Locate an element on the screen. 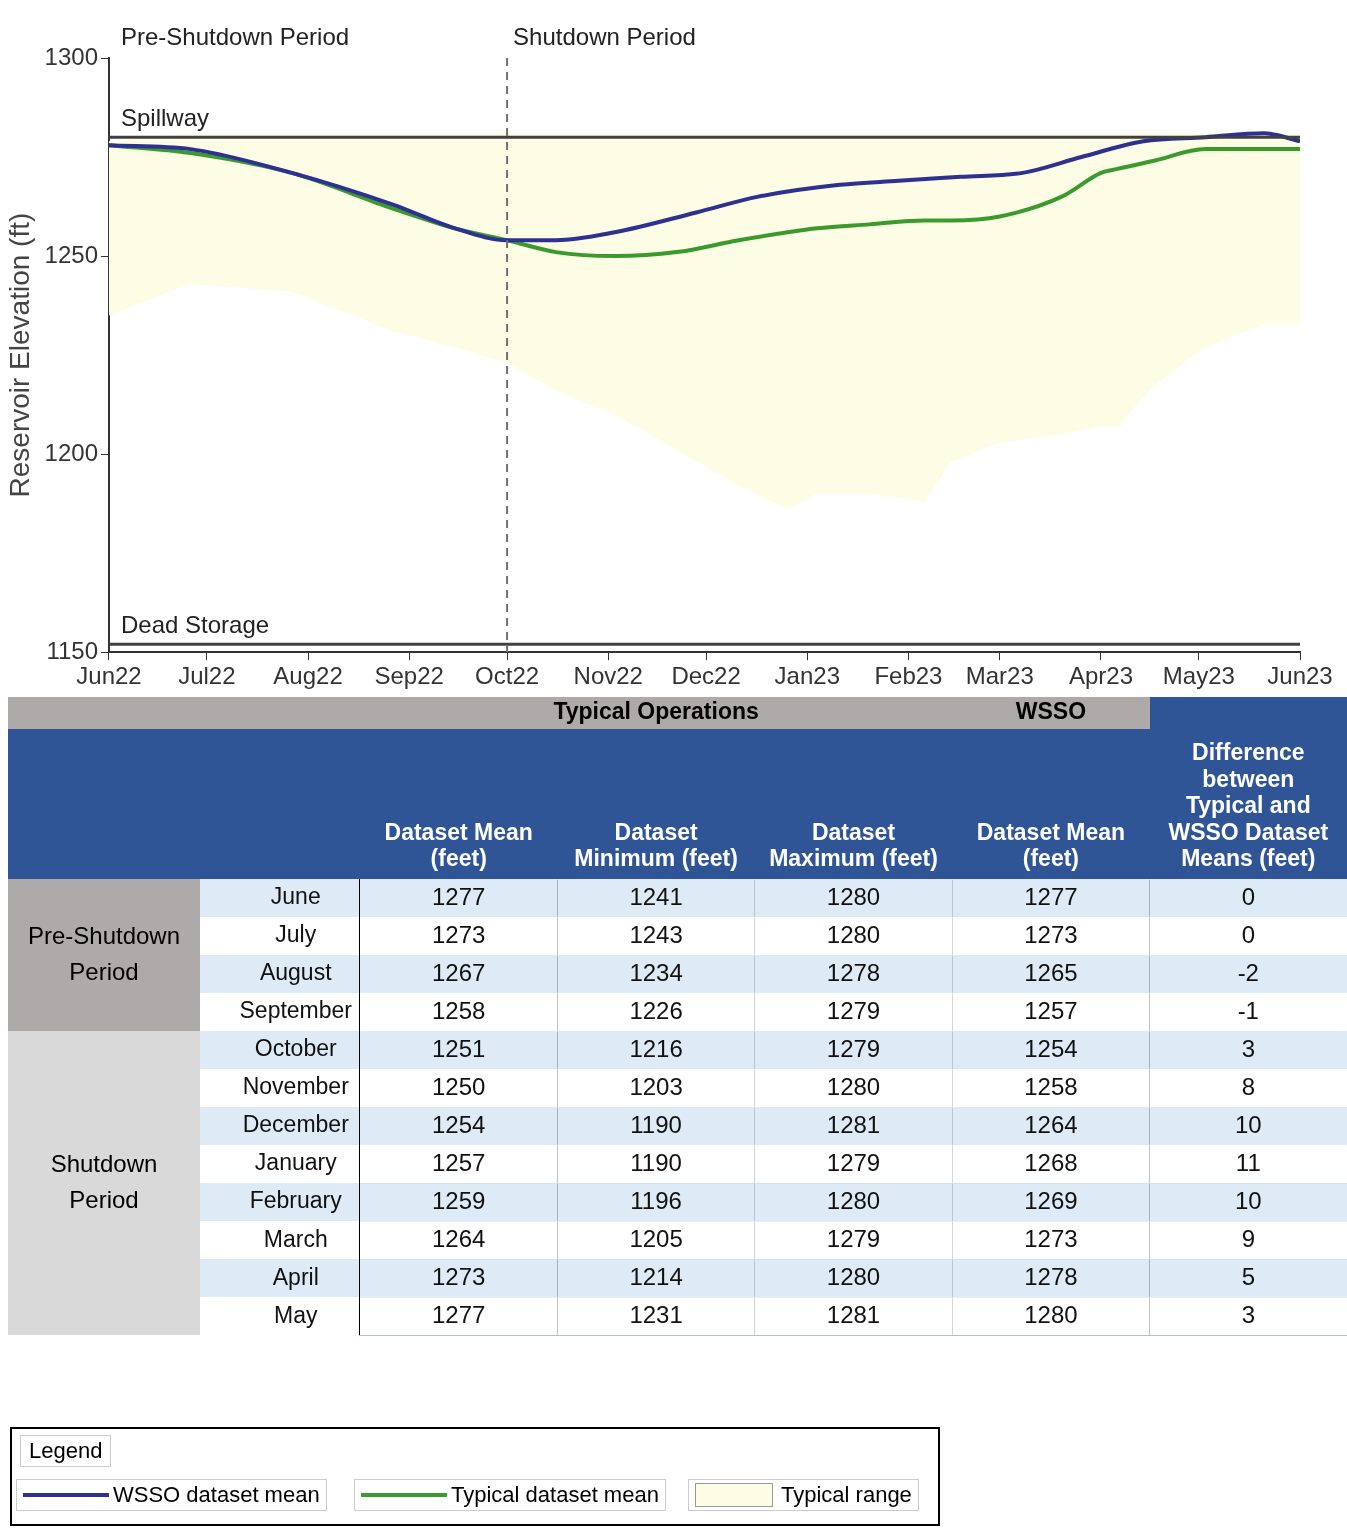  legend-title: Legend is located at coordinates (66, 1451).